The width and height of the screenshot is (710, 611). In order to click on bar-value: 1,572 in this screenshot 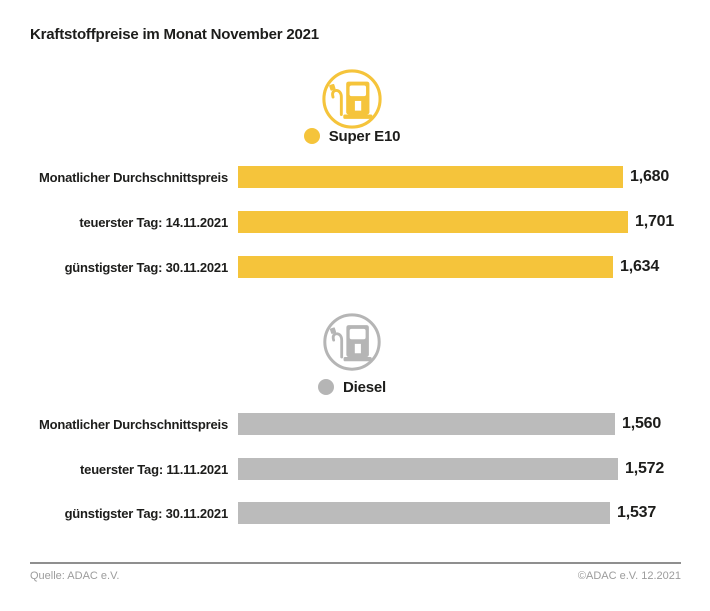, I will do `click(645, 468)`.